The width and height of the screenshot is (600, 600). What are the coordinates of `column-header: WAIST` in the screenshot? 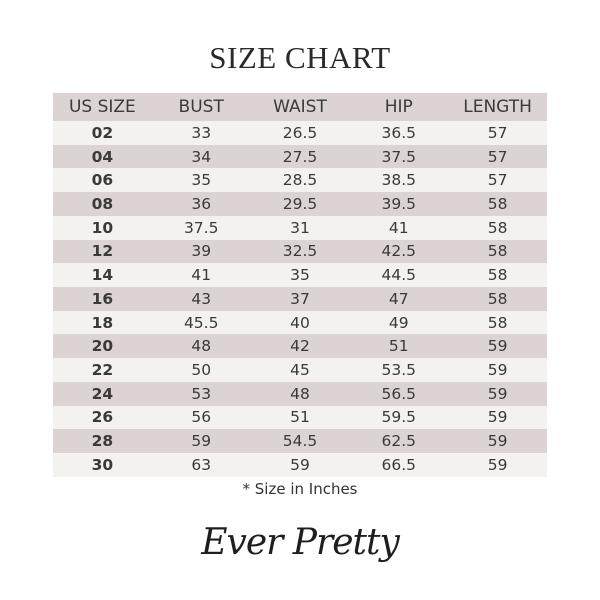 It's located at (300, 107).